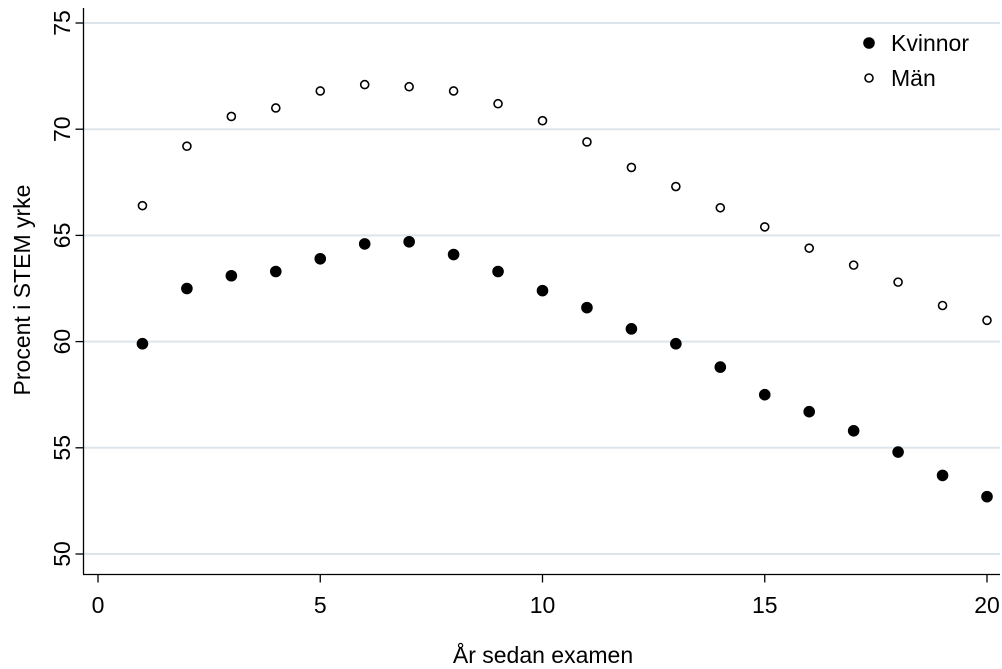 The width and height of the screenshot is (1002, 669). What do you see at coordinates (916, 60) in the screenshot?
I see `legend: Kvinnor Män` at bounding box center [916, 60].